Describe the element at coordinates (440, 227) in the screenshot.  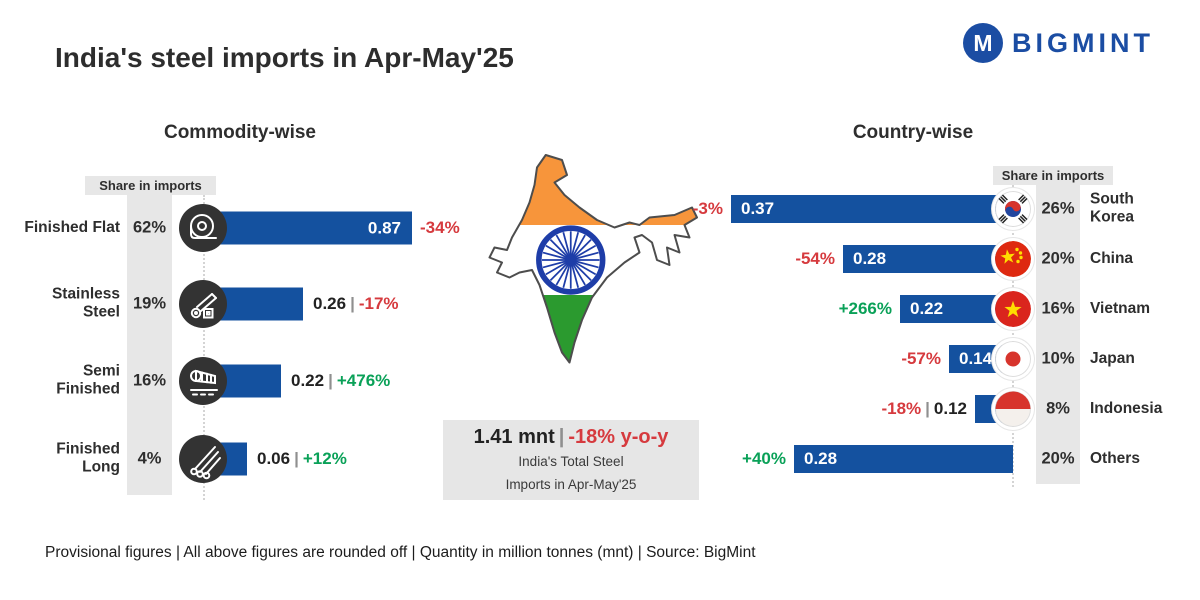
I see `change-label: -34%` at that location.